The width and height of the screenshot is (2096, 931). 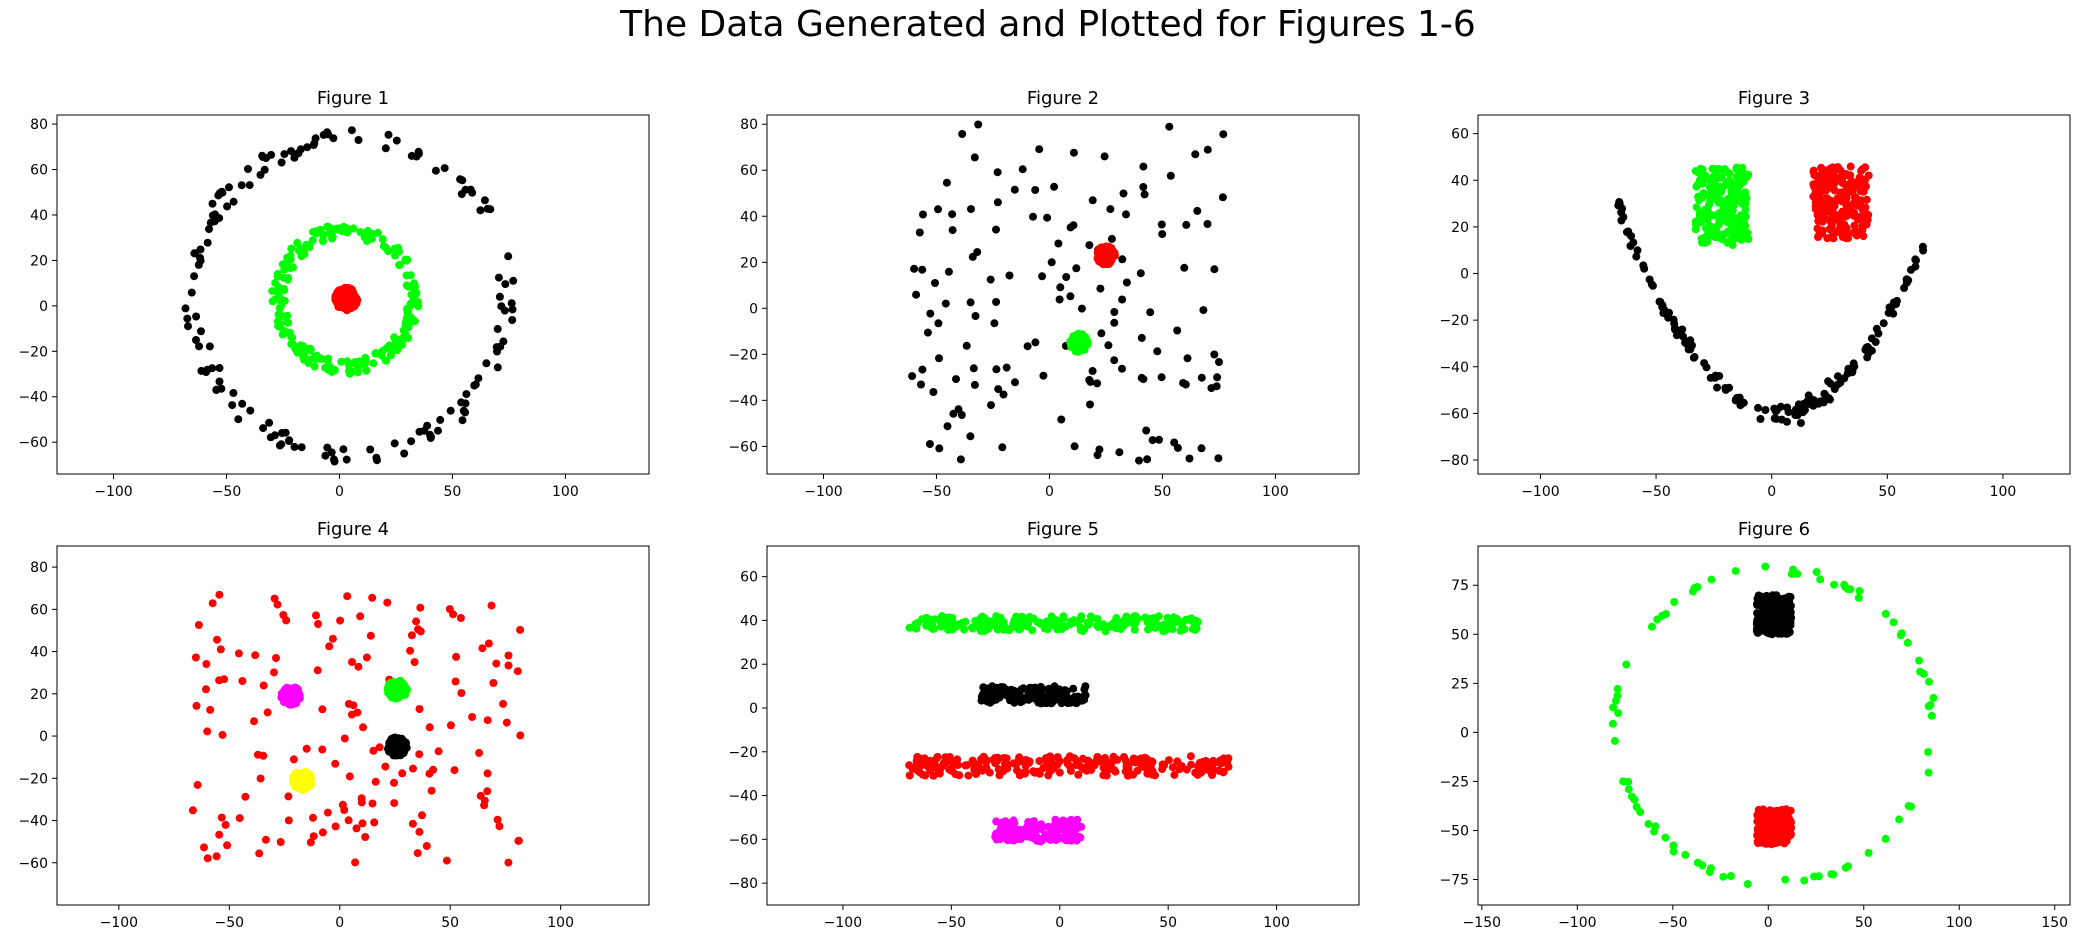 I want to click on panel-title-6: Figure 6, so click(x=1774, y=529).